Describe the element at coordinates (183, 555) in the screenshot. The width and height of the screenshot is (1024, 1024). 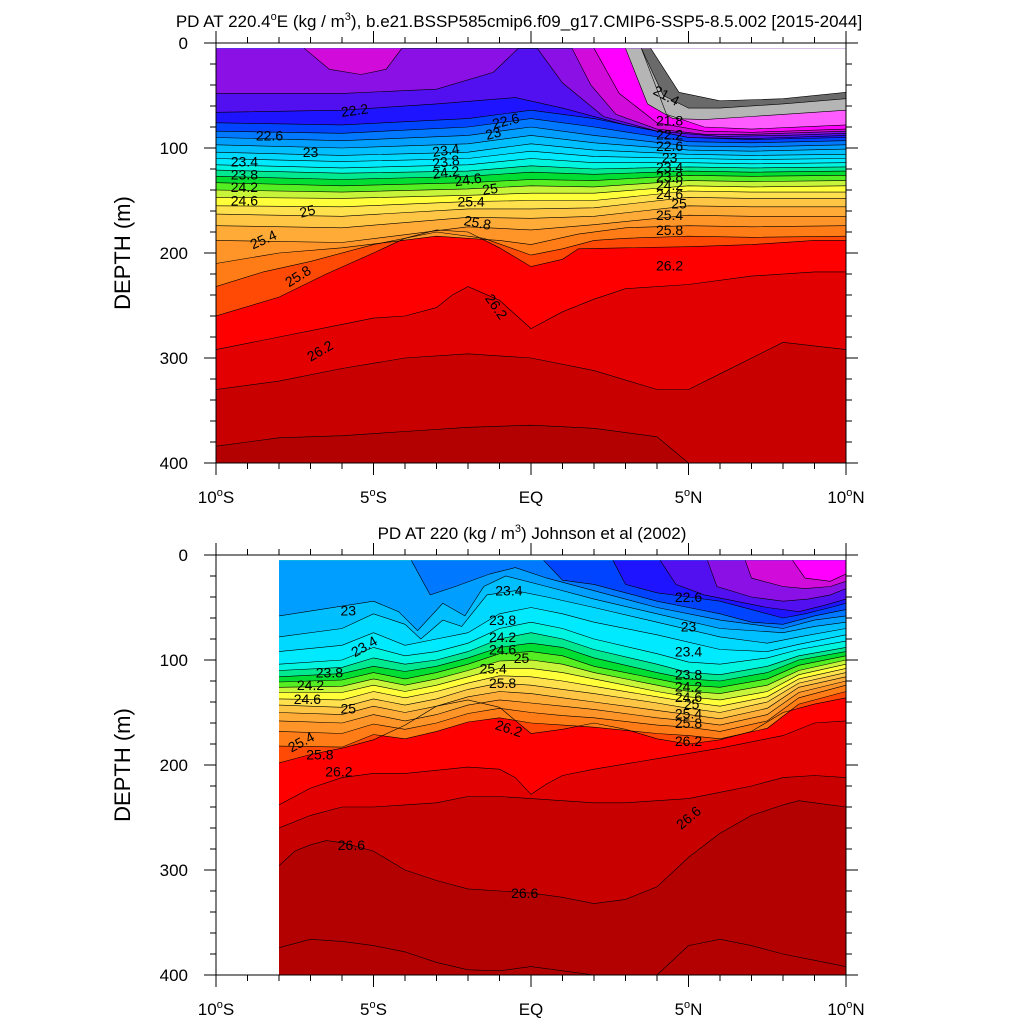
I see `y-tick-label: 0` at that location.